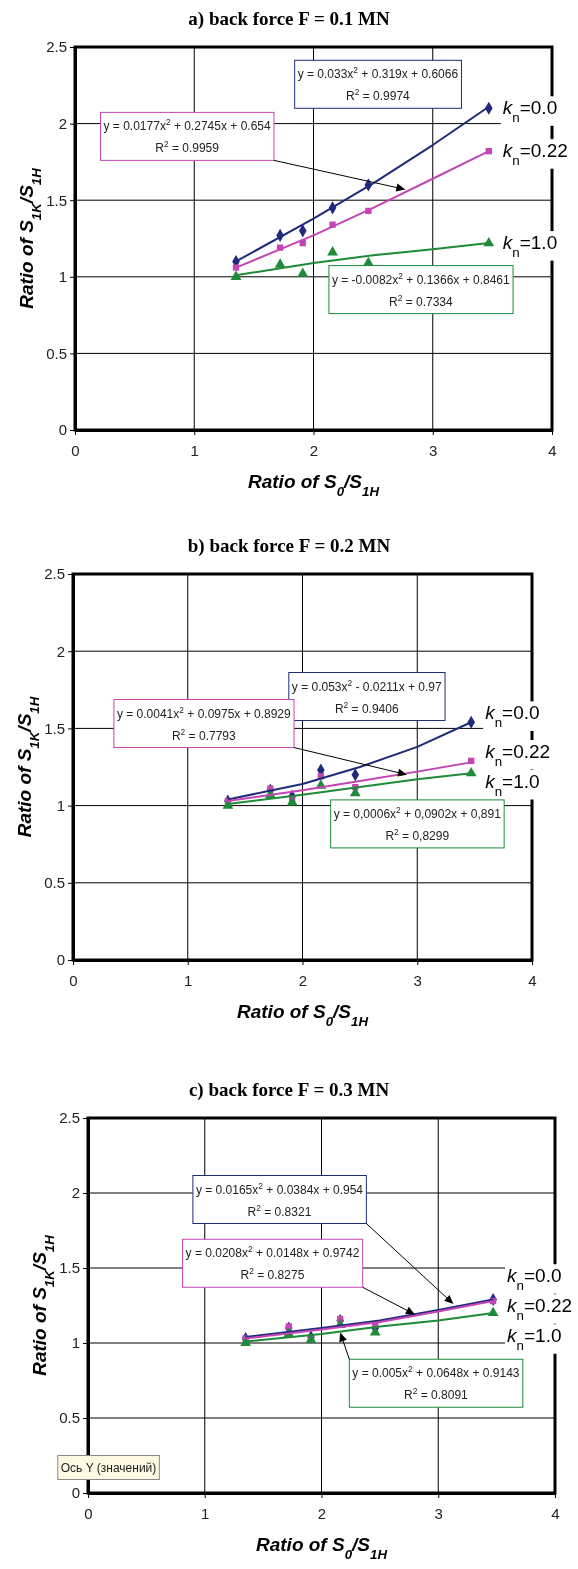 The image size is (578, 1569). What do you see at coordinates (108, 1467) in the screenshot?
I see `annotation: Ось Y (значений)` at bounding box center [108, 1467].